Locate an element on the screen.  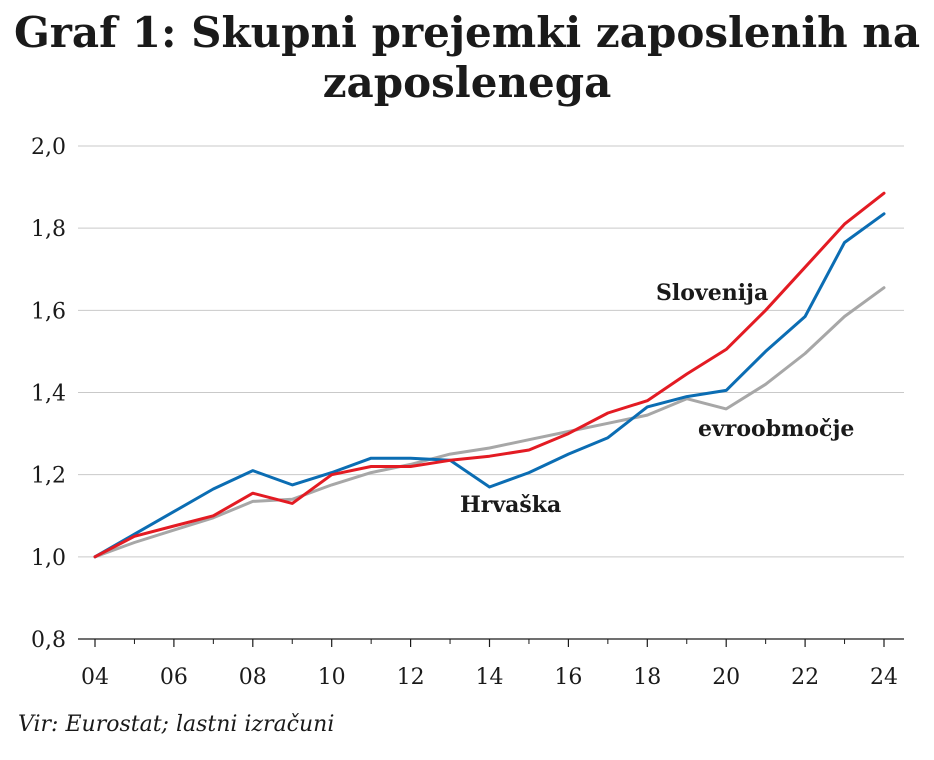
series-label: Hrvaška is located at coordinates (510, 505).